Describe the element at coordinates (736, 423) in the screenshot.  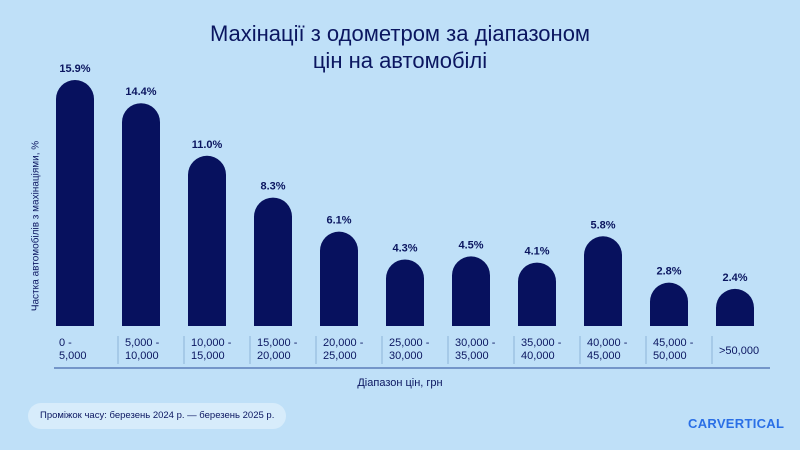
I see `carvertical-logo: CARVERTICAL` at that location.